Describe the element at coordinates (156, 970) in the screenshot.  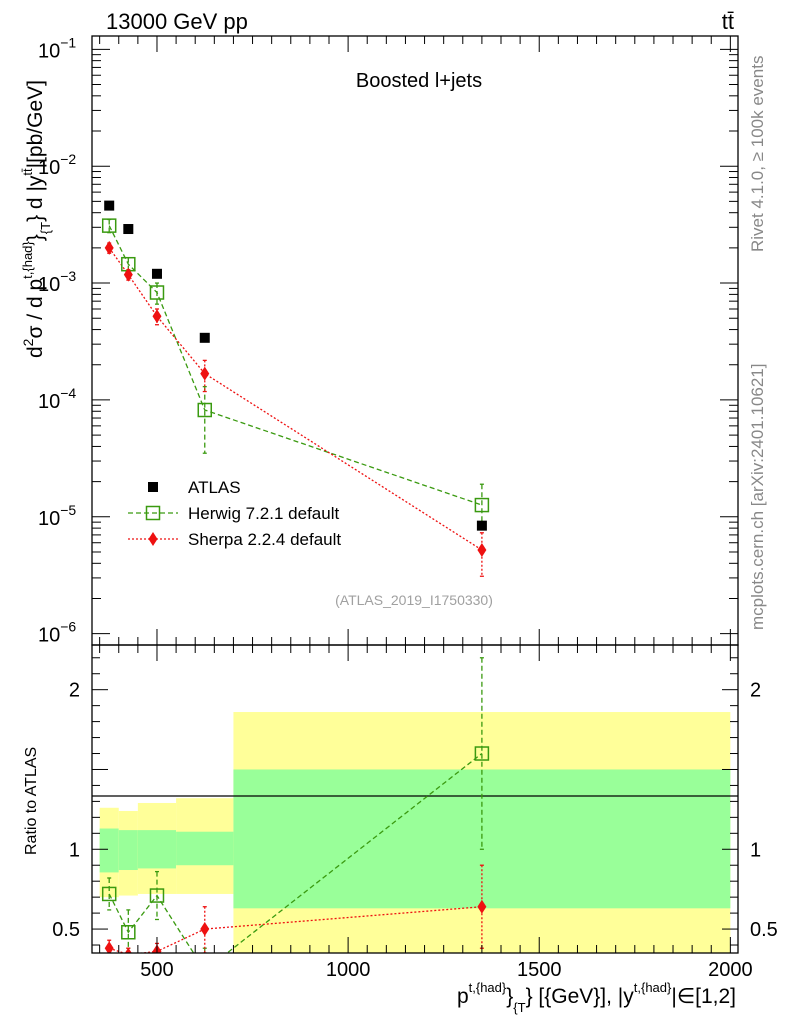
I see `x-tick-label: 500` at that location.